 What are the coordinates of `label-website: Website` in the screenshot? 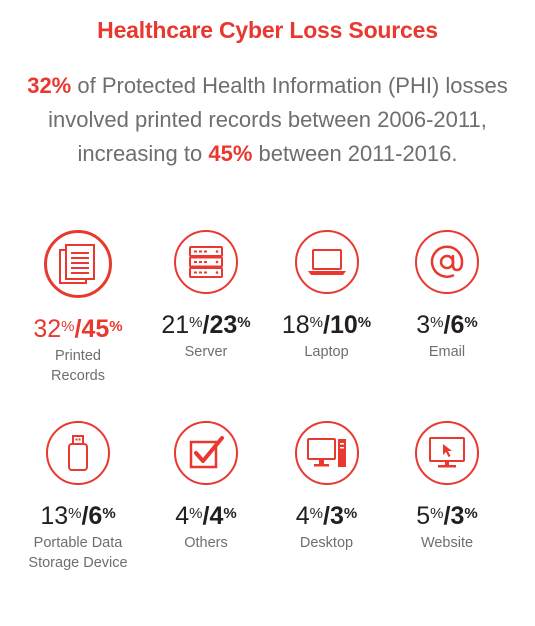 It's located at (447, 543).